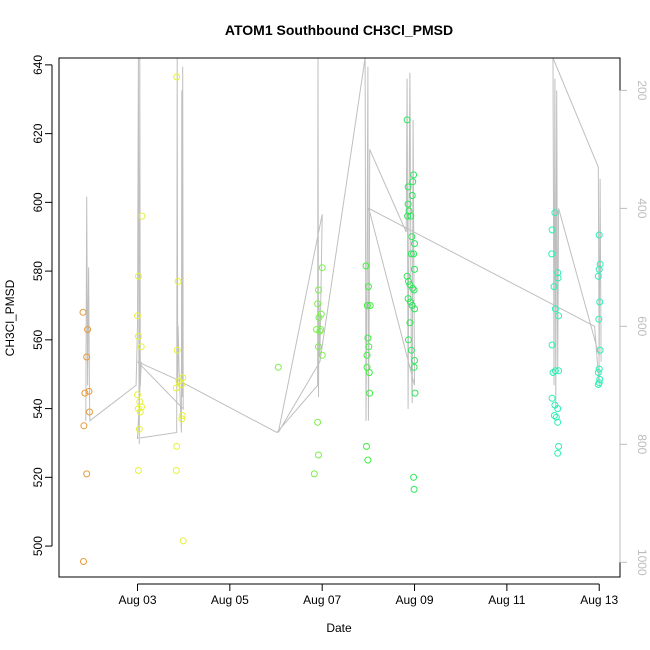 This screenshot has width=650, height=650. What do you see at coordinates (506, 600) in the screenshot?
I see `x-tick-label: Aug 11` at bounding box center [506, 600].